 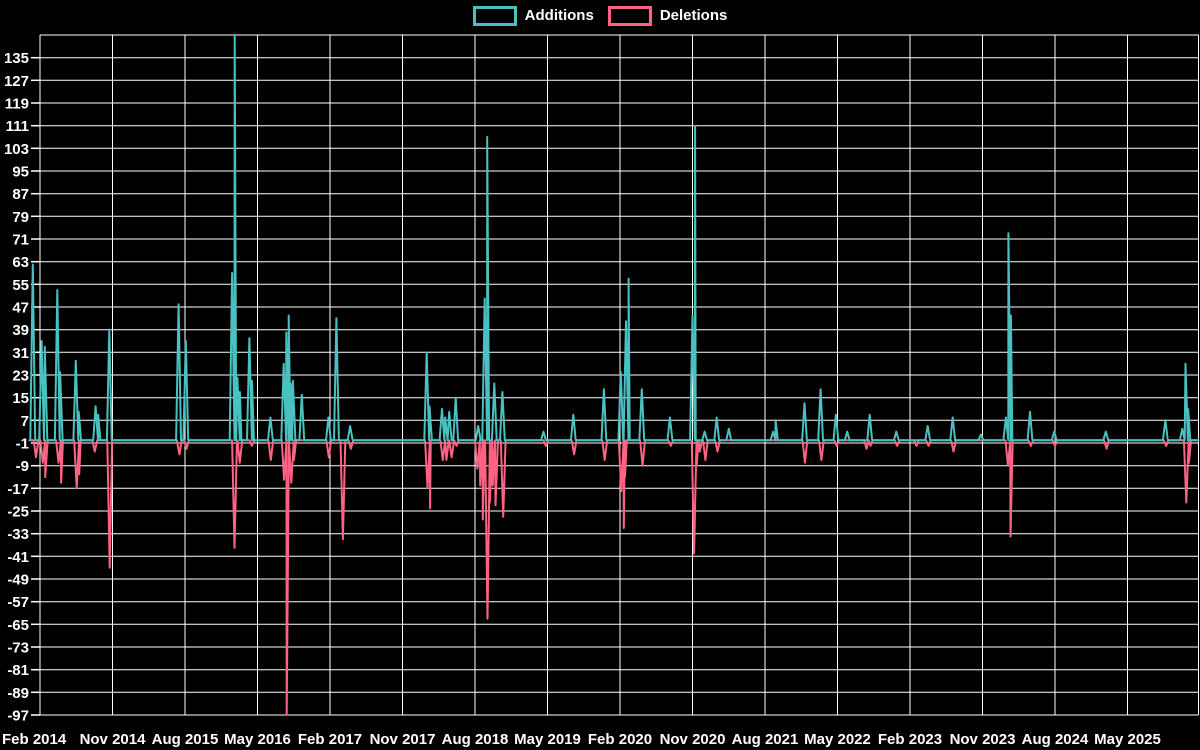 What do you see at coordinates (693, 15) in the screenshot?
I see `deletions-legend-label: Deletions` at bounding box center [693, 15].